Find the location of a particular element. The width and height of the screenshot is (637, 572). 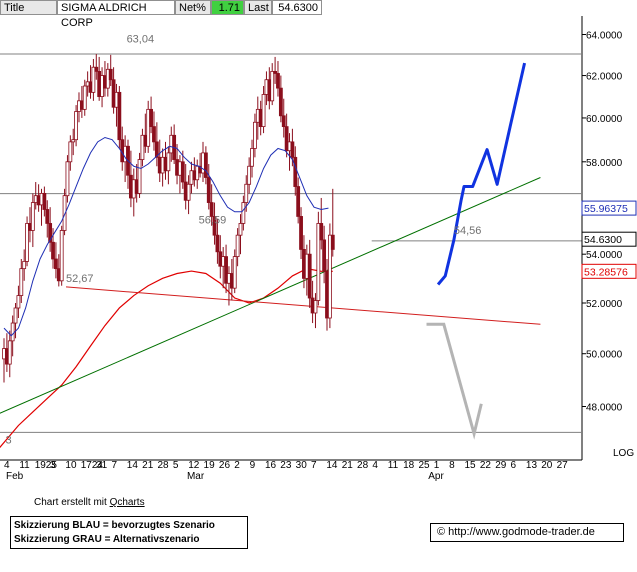

header-title-value: SIGMA ALDRICH CORP is located at coordinates (116, 14).